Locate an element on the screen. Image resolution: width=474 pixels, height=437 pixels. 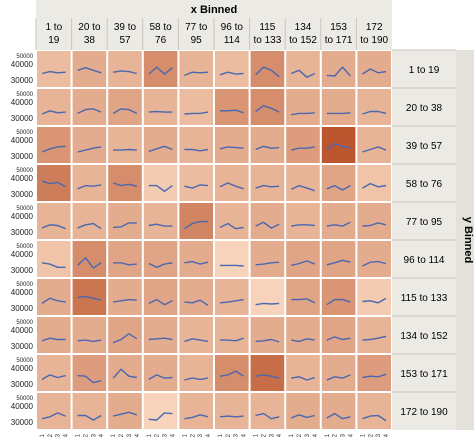
series-line-r7-c0 is located at coordinates (53, 339).